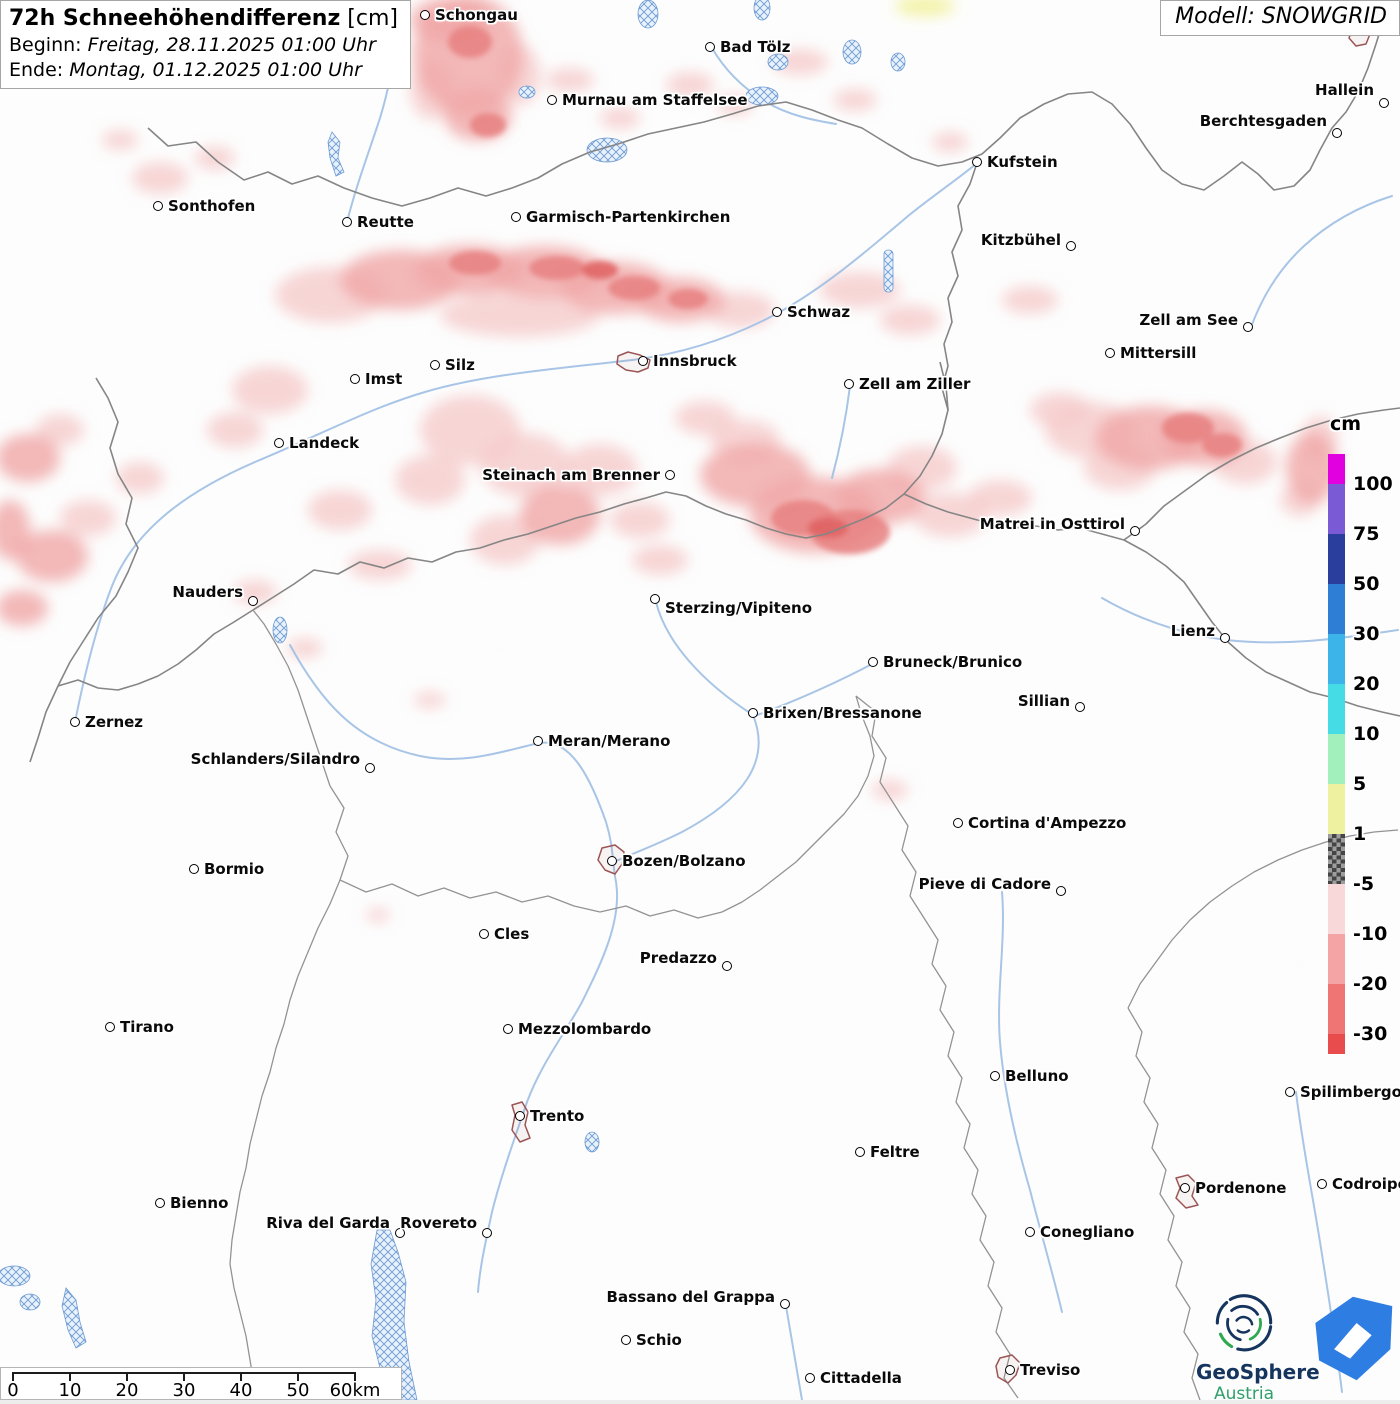  I want to click on city-label: Zell am Ziller, so click(915, 384).